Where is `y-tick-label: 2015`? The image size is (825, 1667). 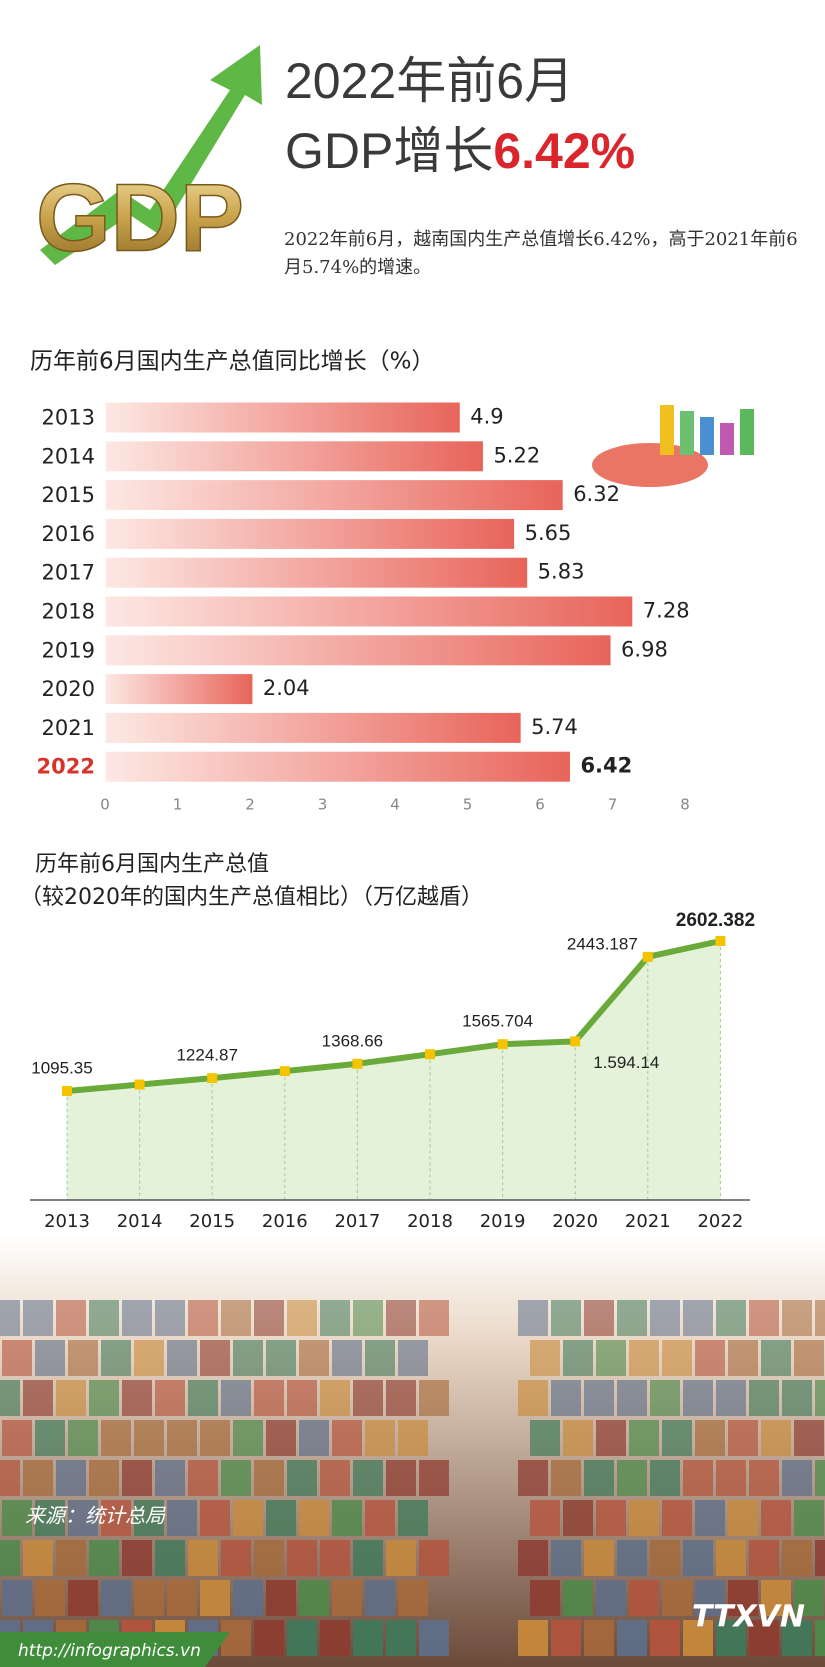
y-tick-label: 2015 is located at coordinates (68, 495).